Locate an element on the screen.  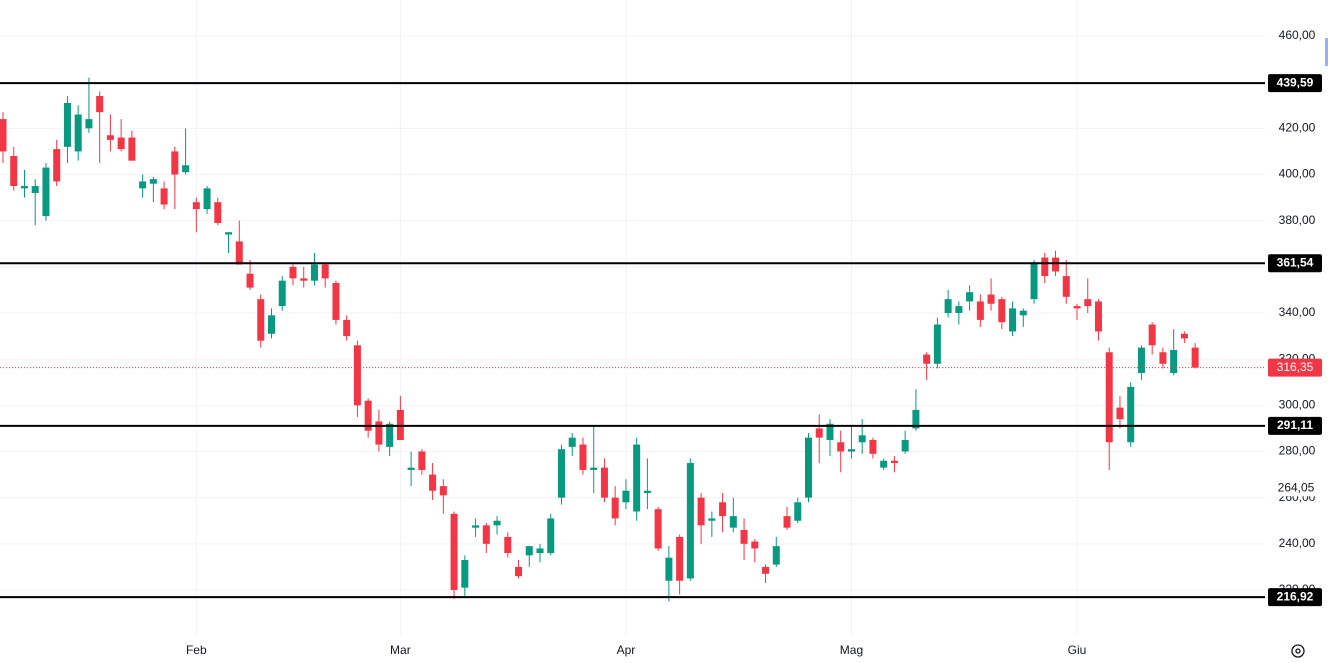
settings-gear is located at coordinates (1298, 651).